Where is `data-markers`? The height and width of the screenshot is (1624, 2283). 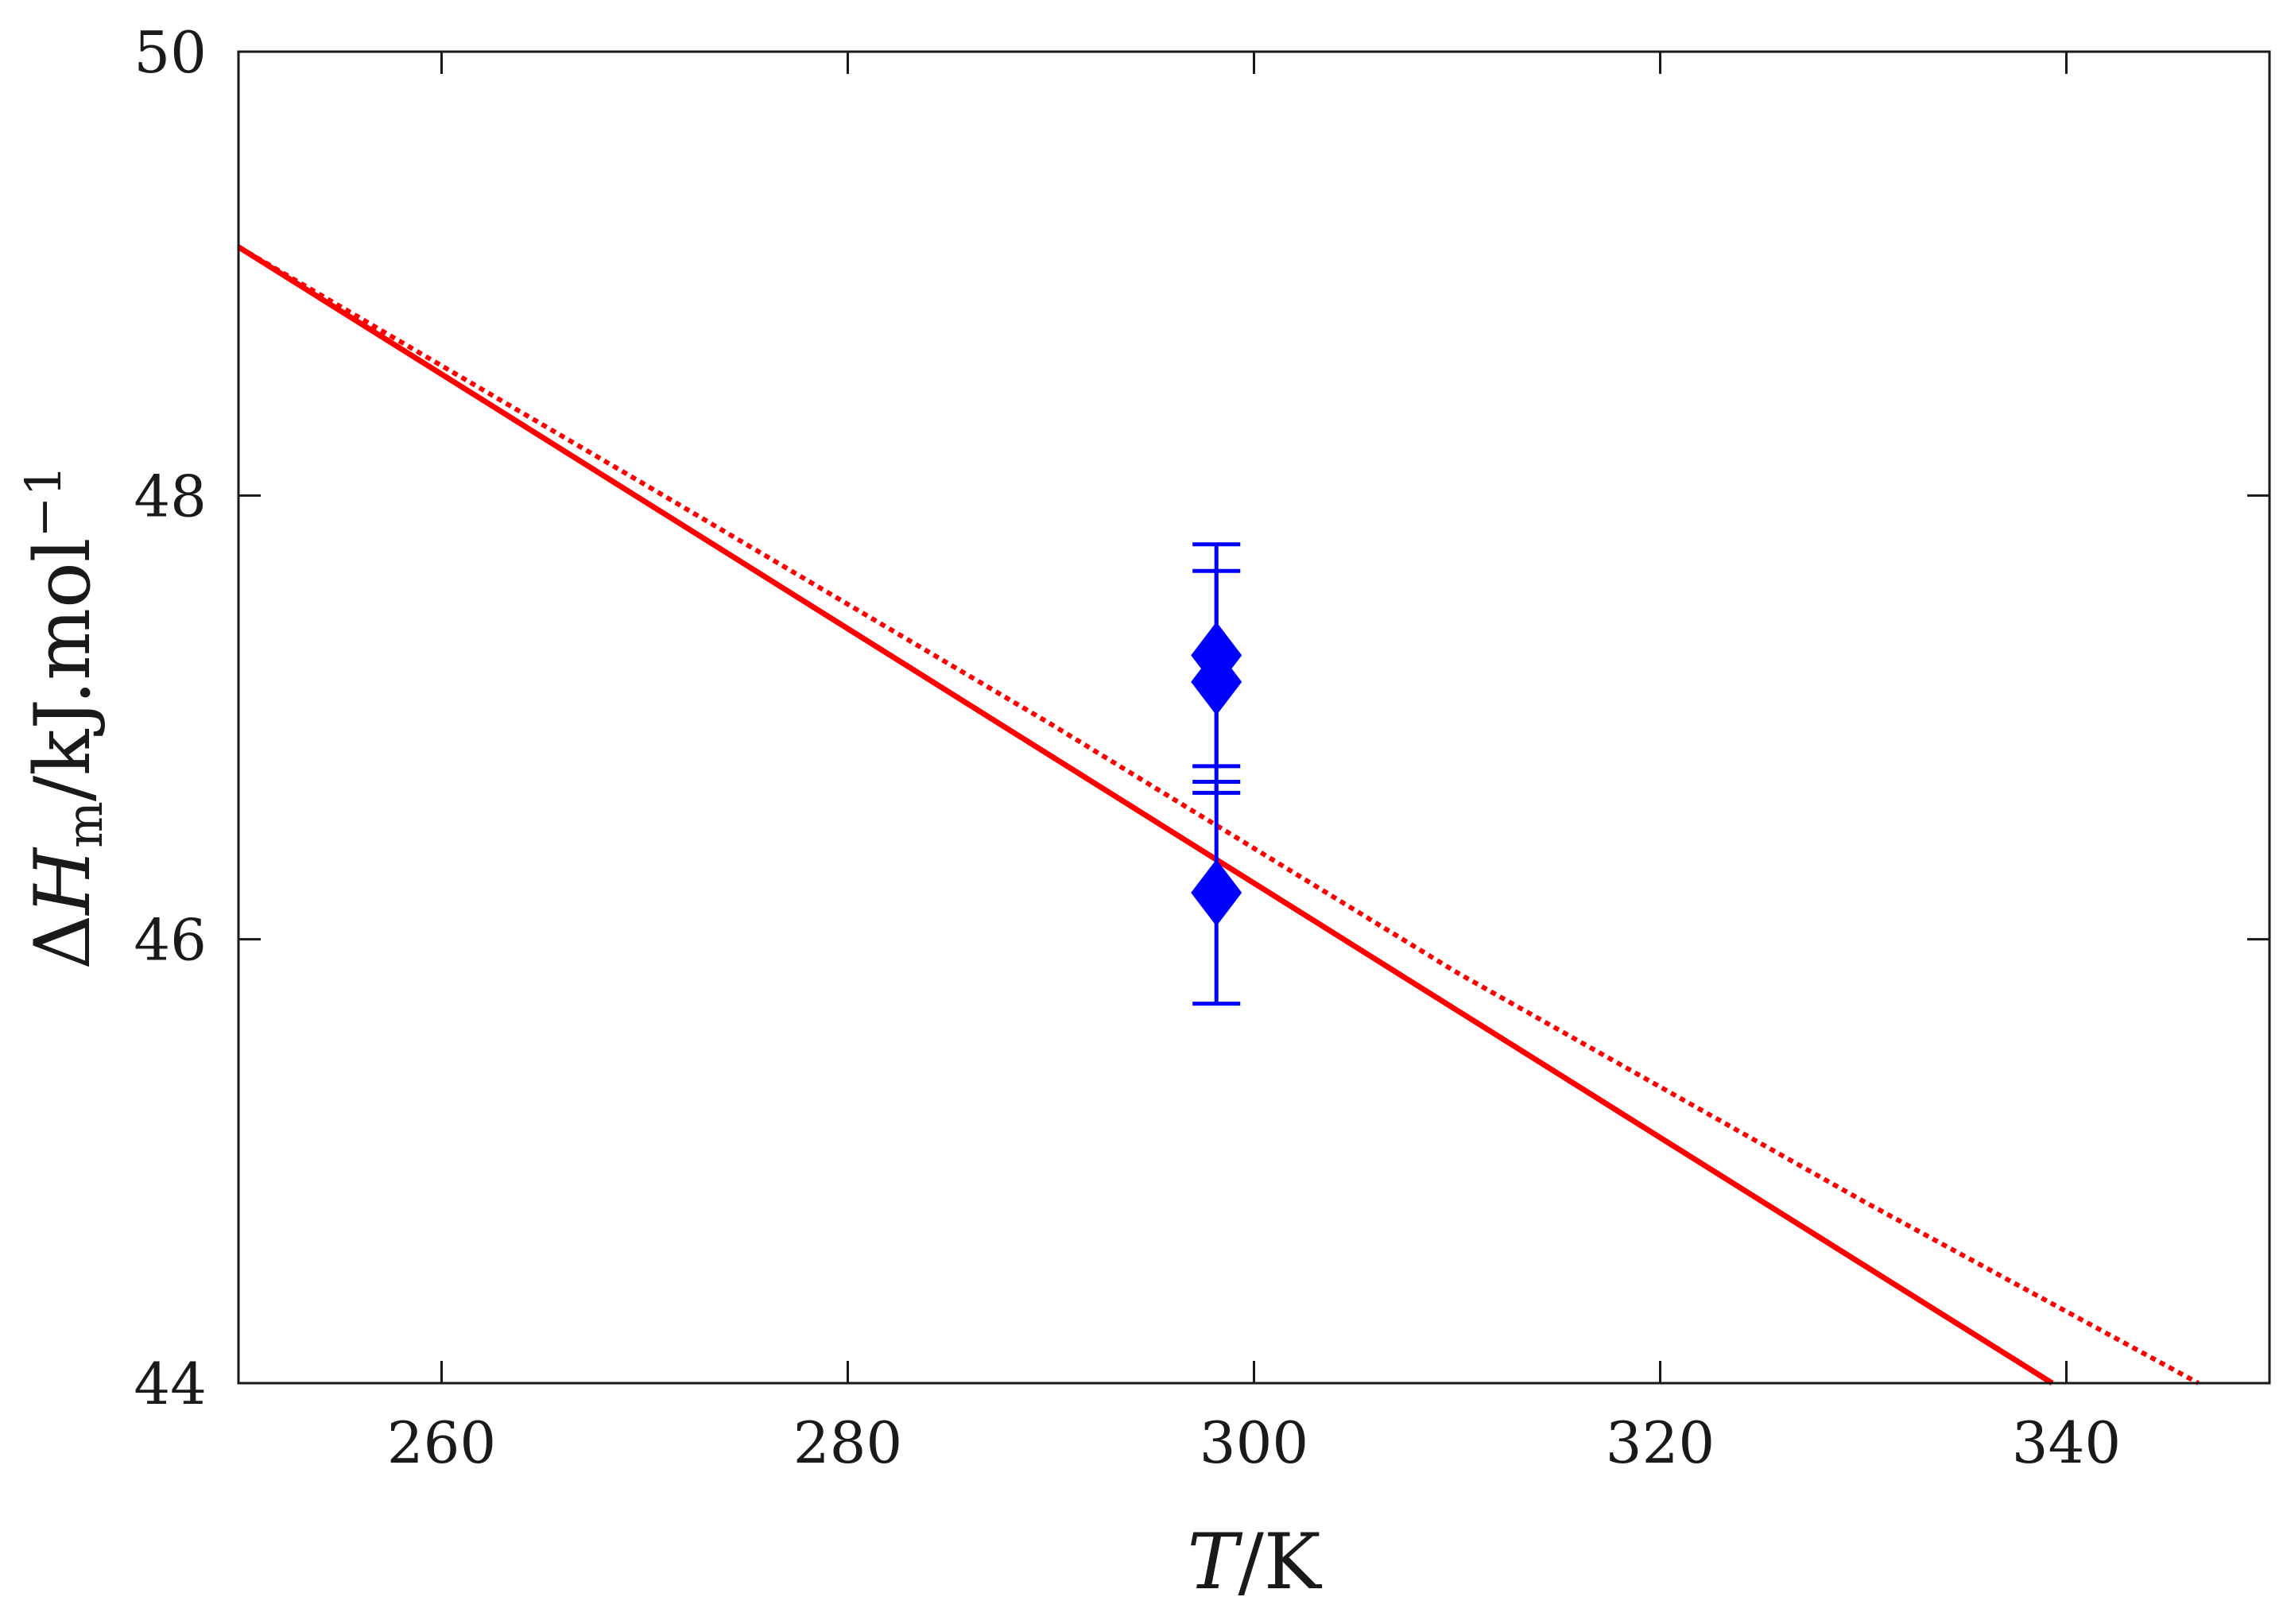
data-markers is located at coordinates (1216, 774).